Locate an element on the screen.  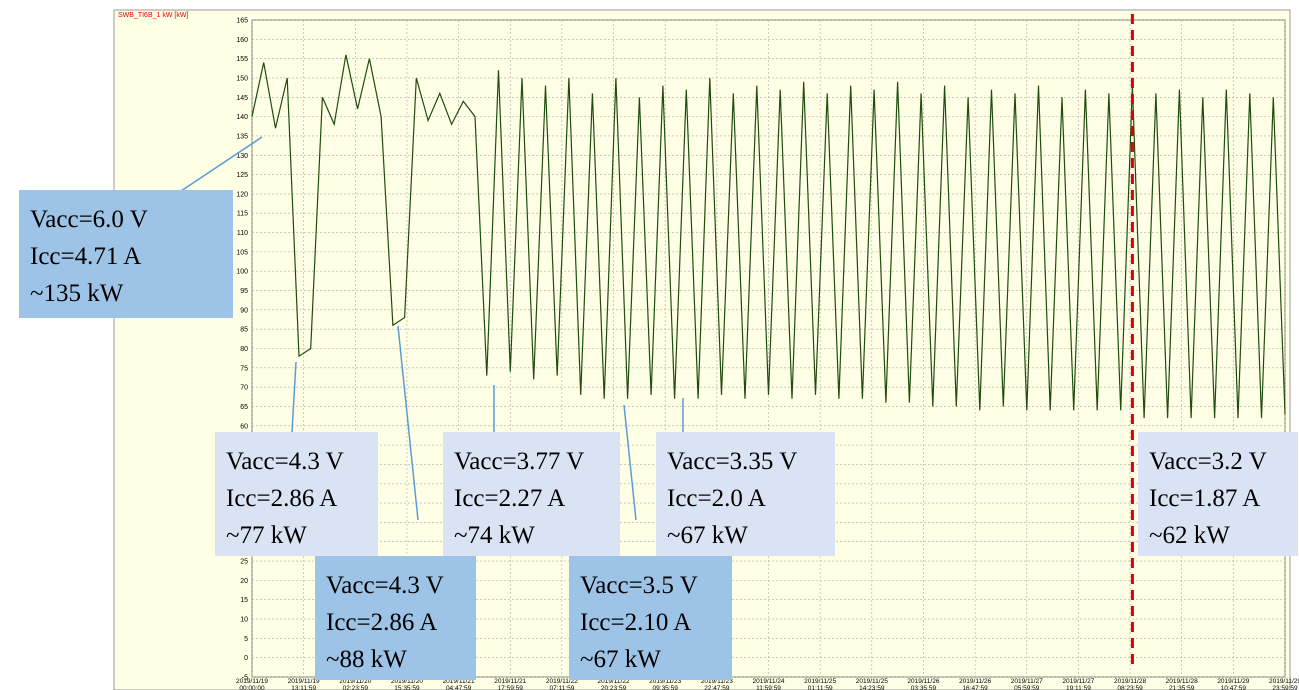
x-tick-label: 11:59:59 is located at coordinates (768, 687).